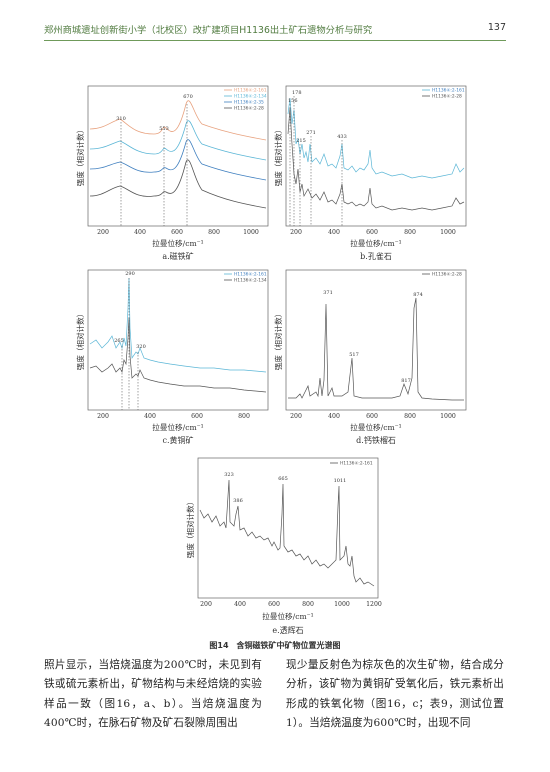 The height and width of the screenshot is (772, 550). What do you see at coordinates (275, 645) in the screenshot?
I see `figure-caption: 图14 含铜磁铁矿中矿物位置光谱图` at bounding box center [275, 645].